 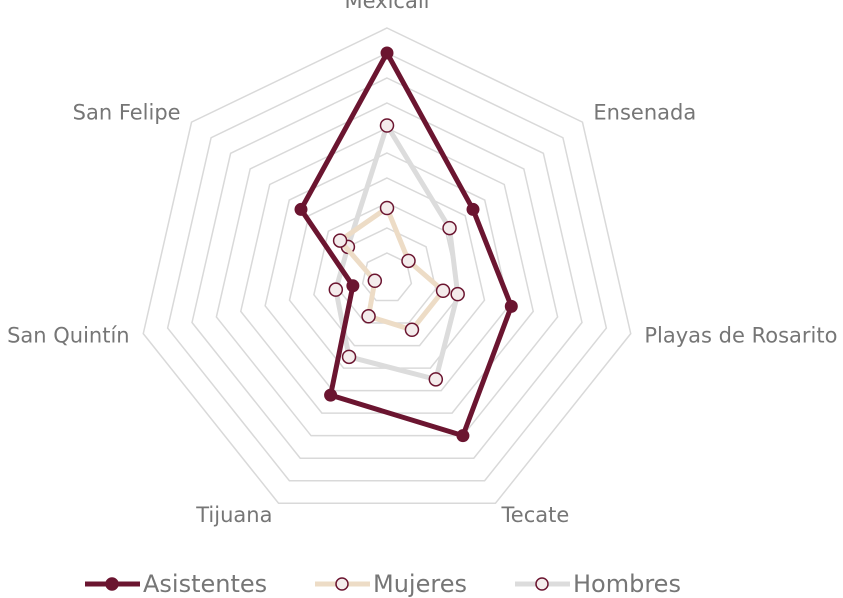 What do you see at coordinates (386, 6) in the screenshot?
I see `axis-label: Mexicali` at bounding box center [386, 6].